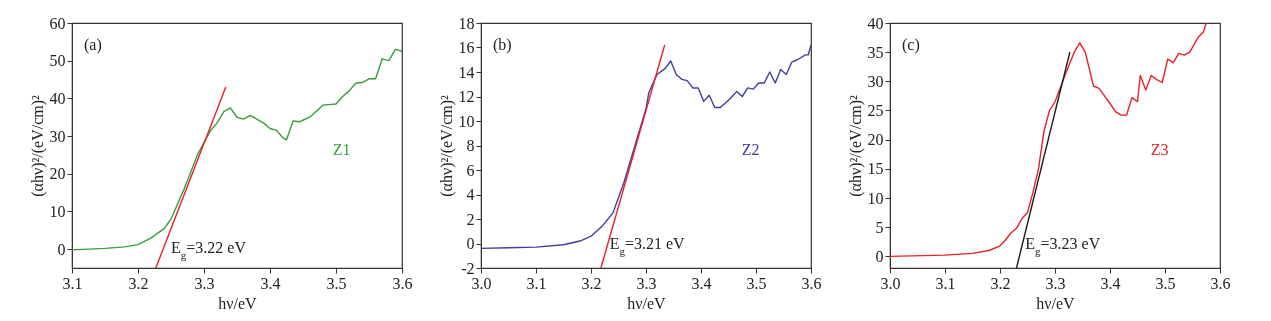 This screenshot has width=1271, height=321. I want to click on y-tick-label: 50, so click(57, 61).